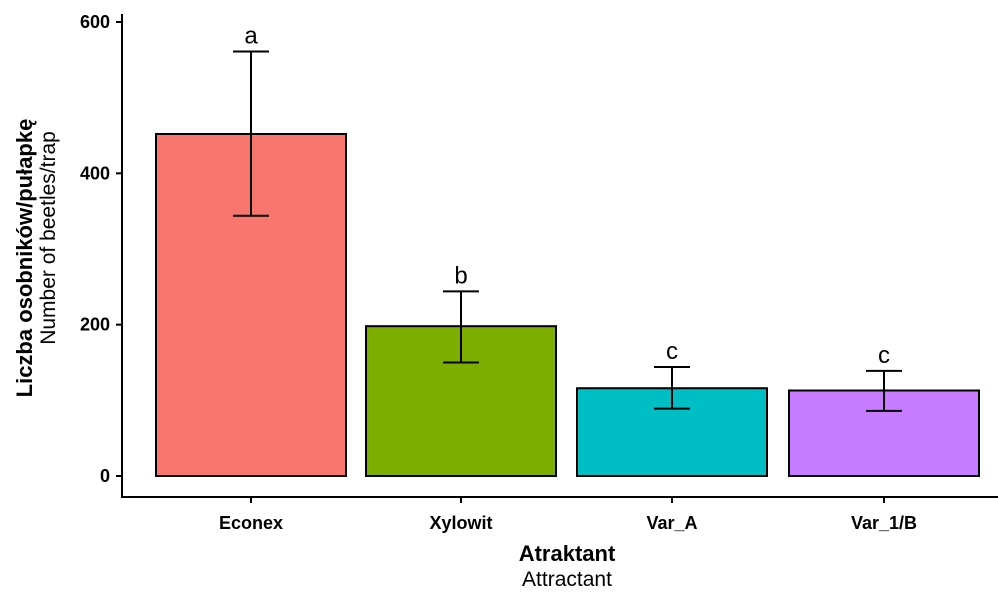 This screenshot has width=998, height=592. I want to click on y-axis-ticks: 0 200 400 600, so click(101, 249).